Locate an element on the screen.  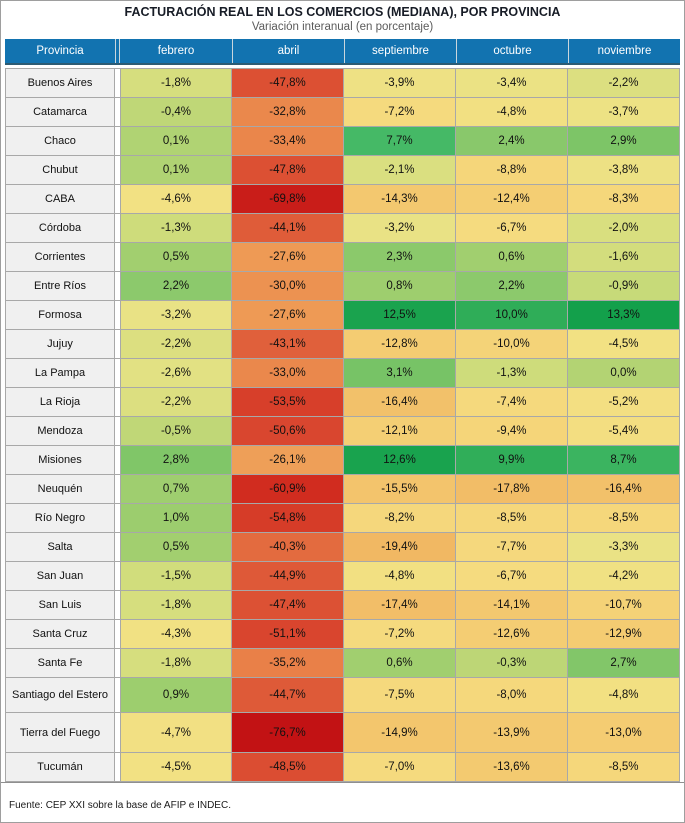
value-cell: 12,6% is located at coordinates (400, 460).